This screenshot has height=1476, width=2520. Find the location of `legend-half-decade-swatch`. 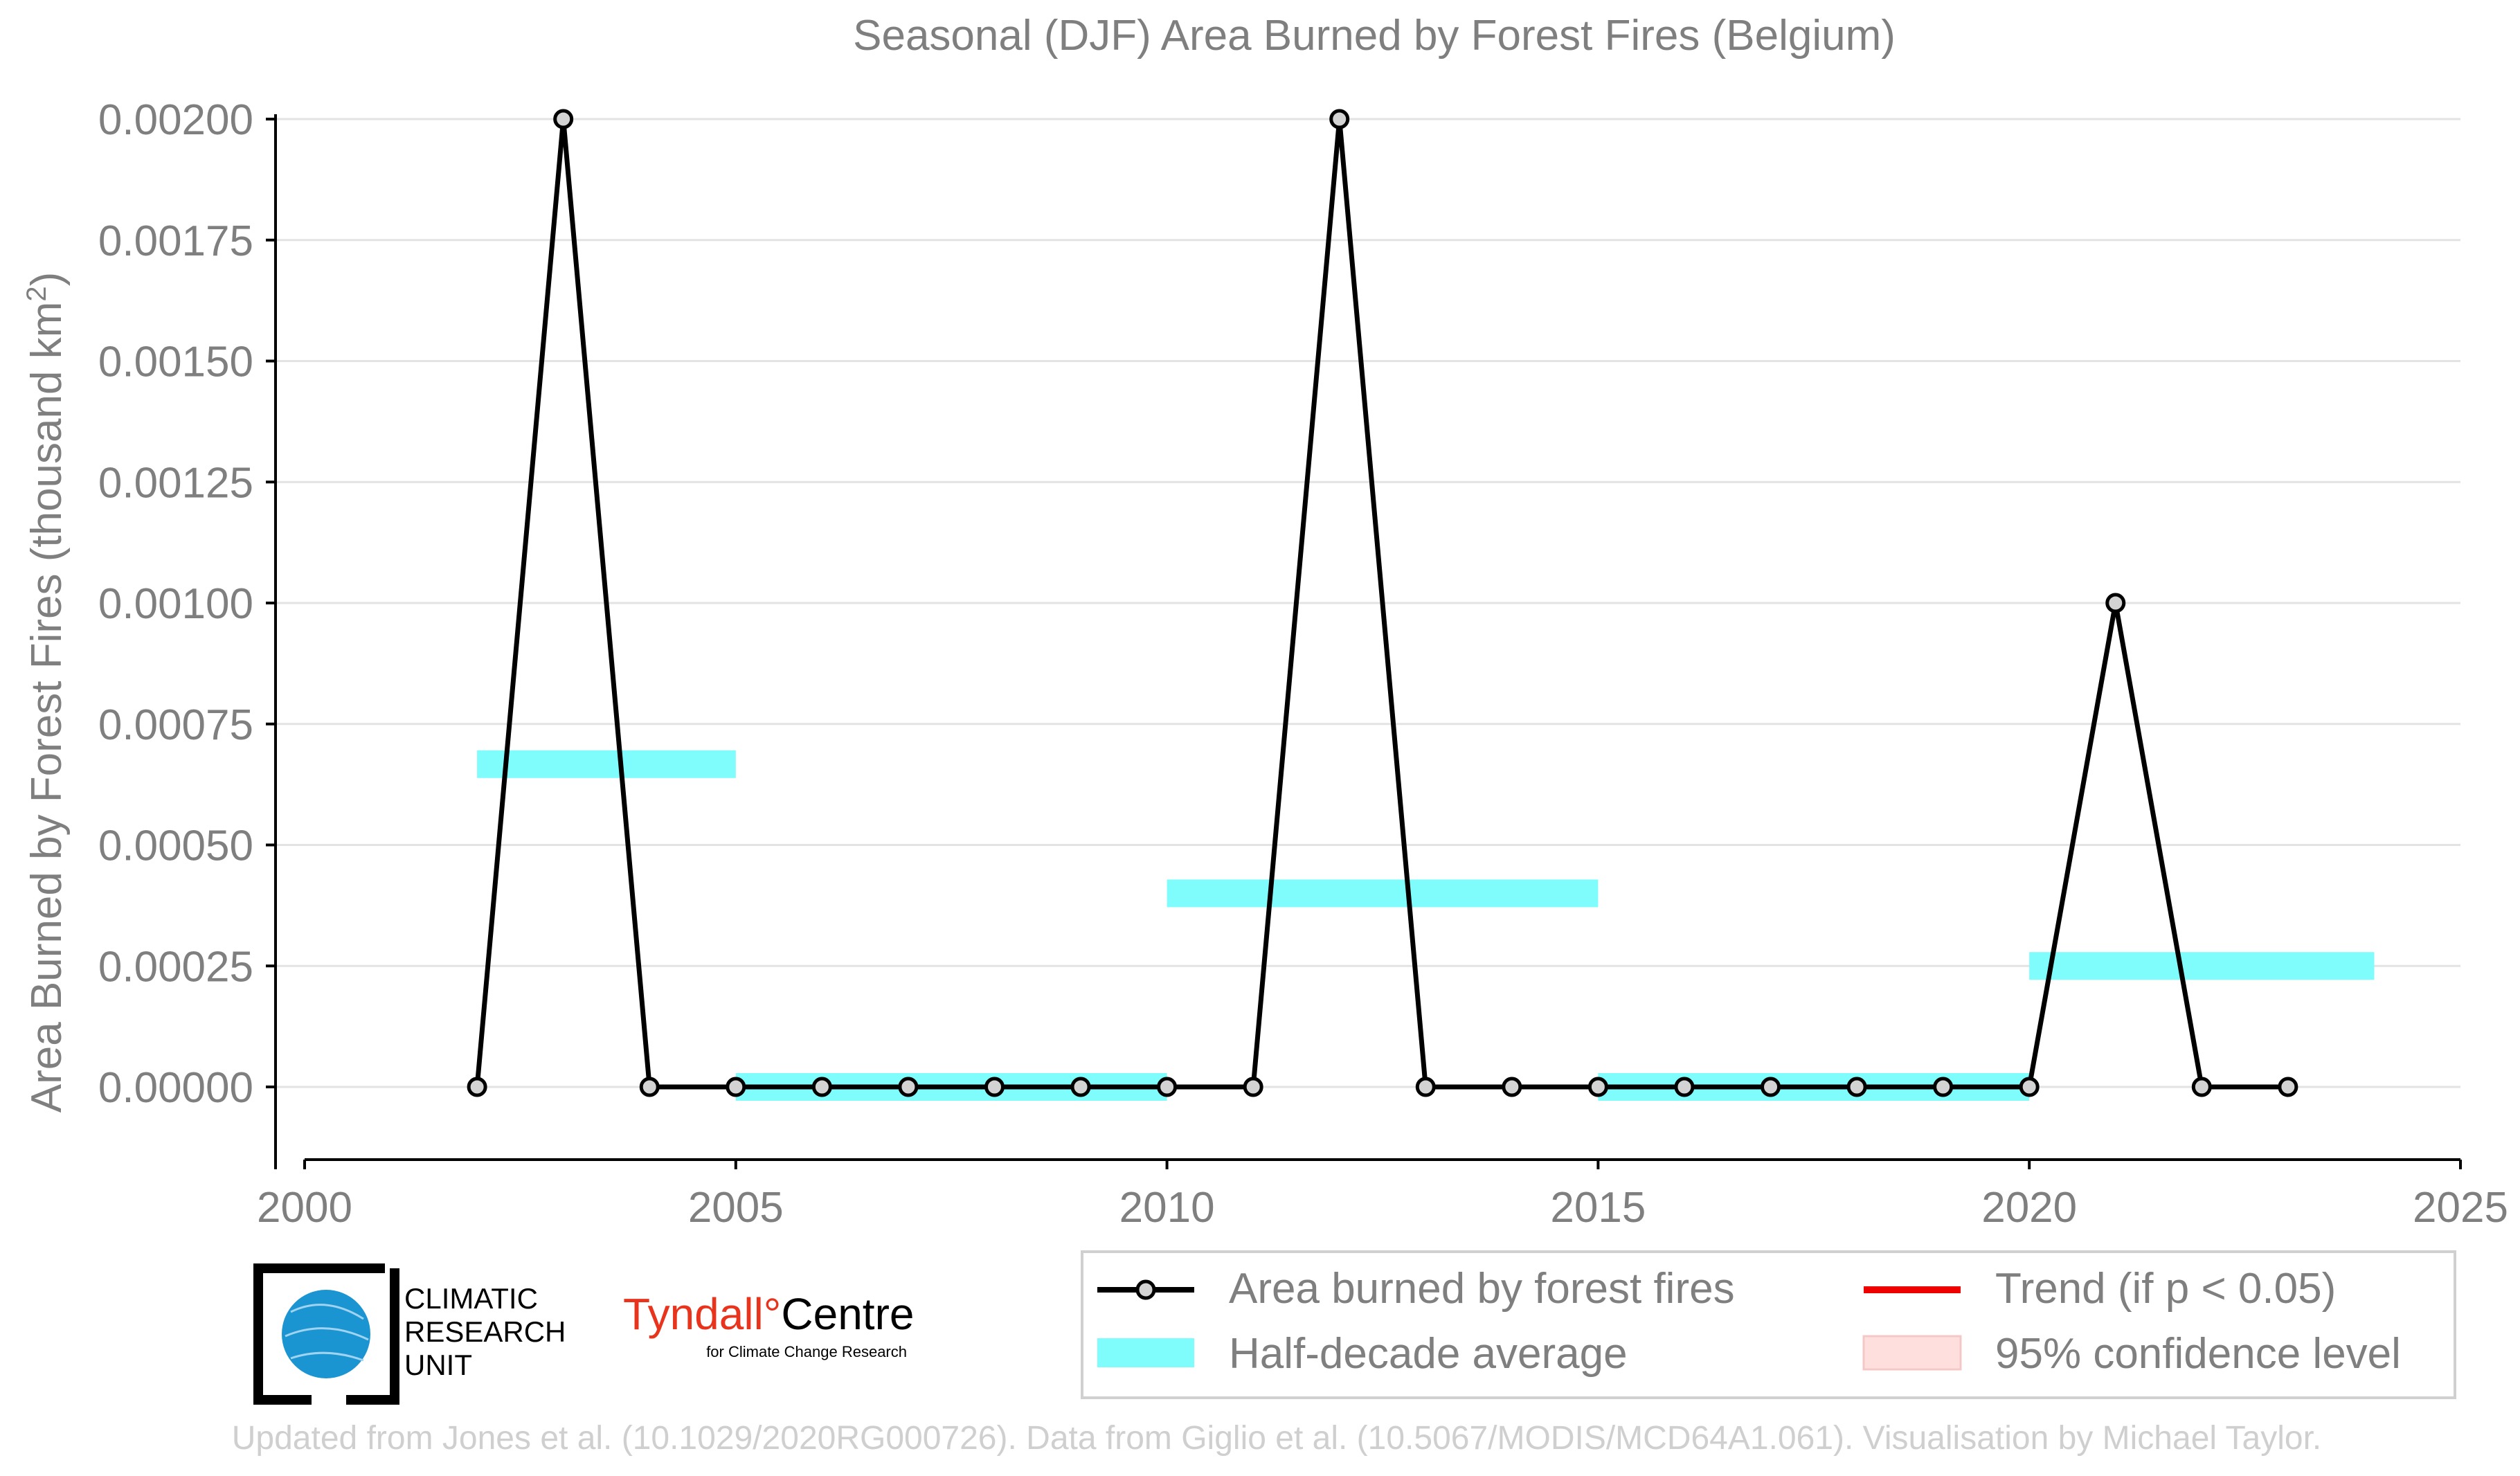

legend-half-decade-swatch is located at coordinates (1145, 1352).